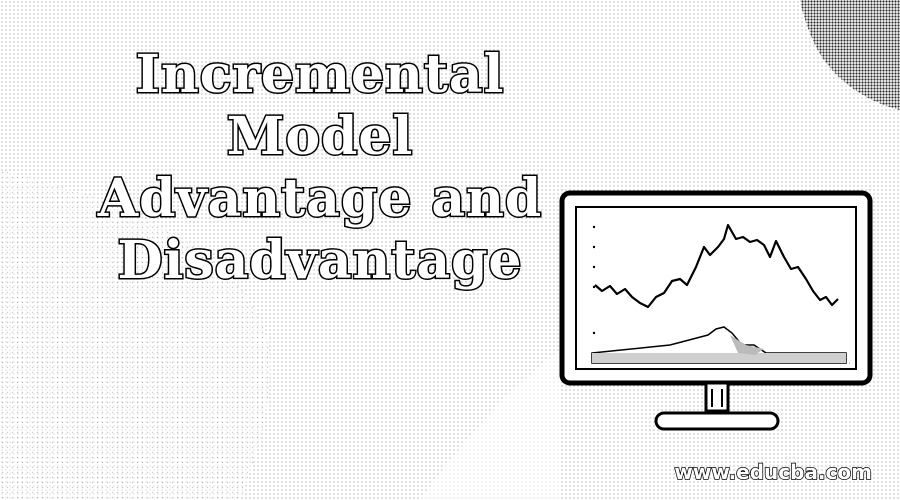 The height and width of the screenshot is (500, 900). I want to click on chart-area-band, so click(719, 358).